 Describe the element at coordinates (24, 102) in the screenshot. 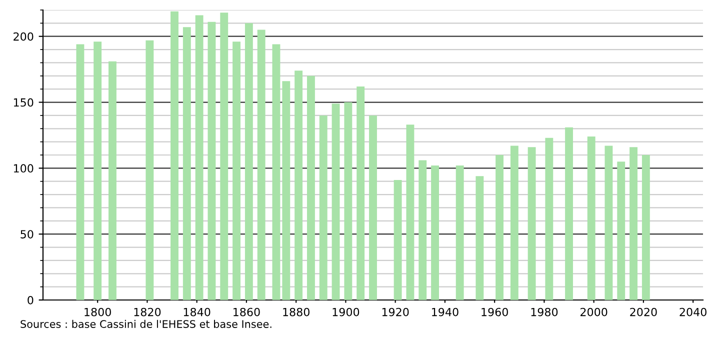

I see `y-tick-label: 150` at that location.